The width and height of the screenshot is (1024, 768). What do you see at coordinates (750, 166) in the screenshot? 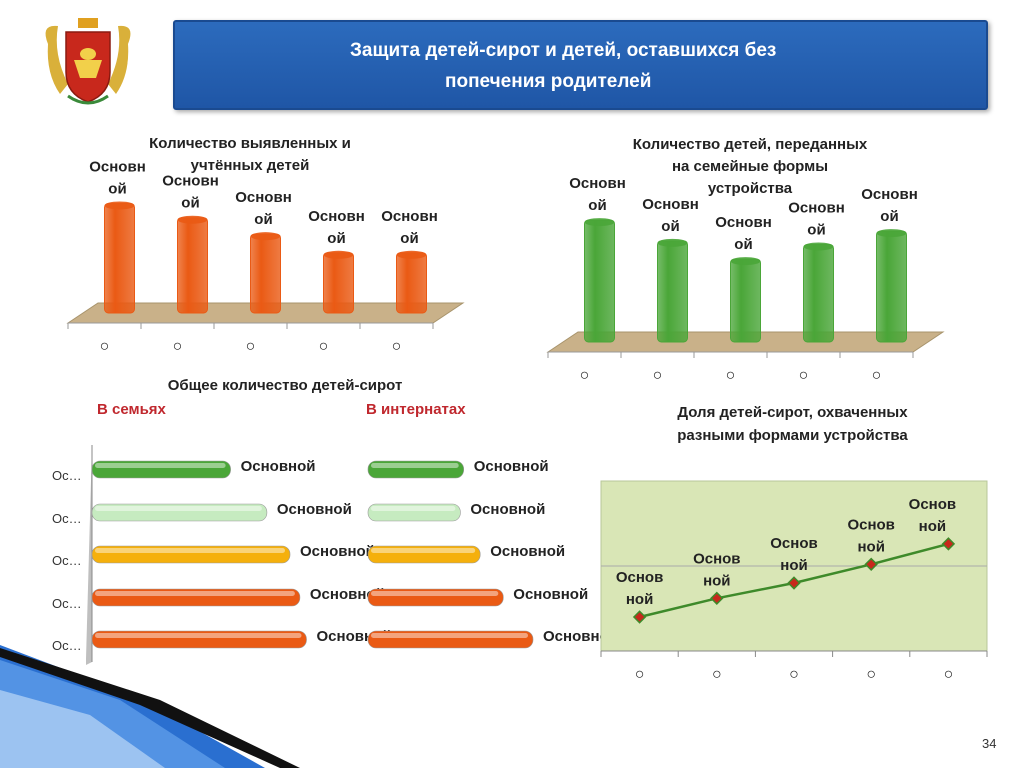
I see `chart2-title-line2: на семейные формы` at bounding box center [750, 166].